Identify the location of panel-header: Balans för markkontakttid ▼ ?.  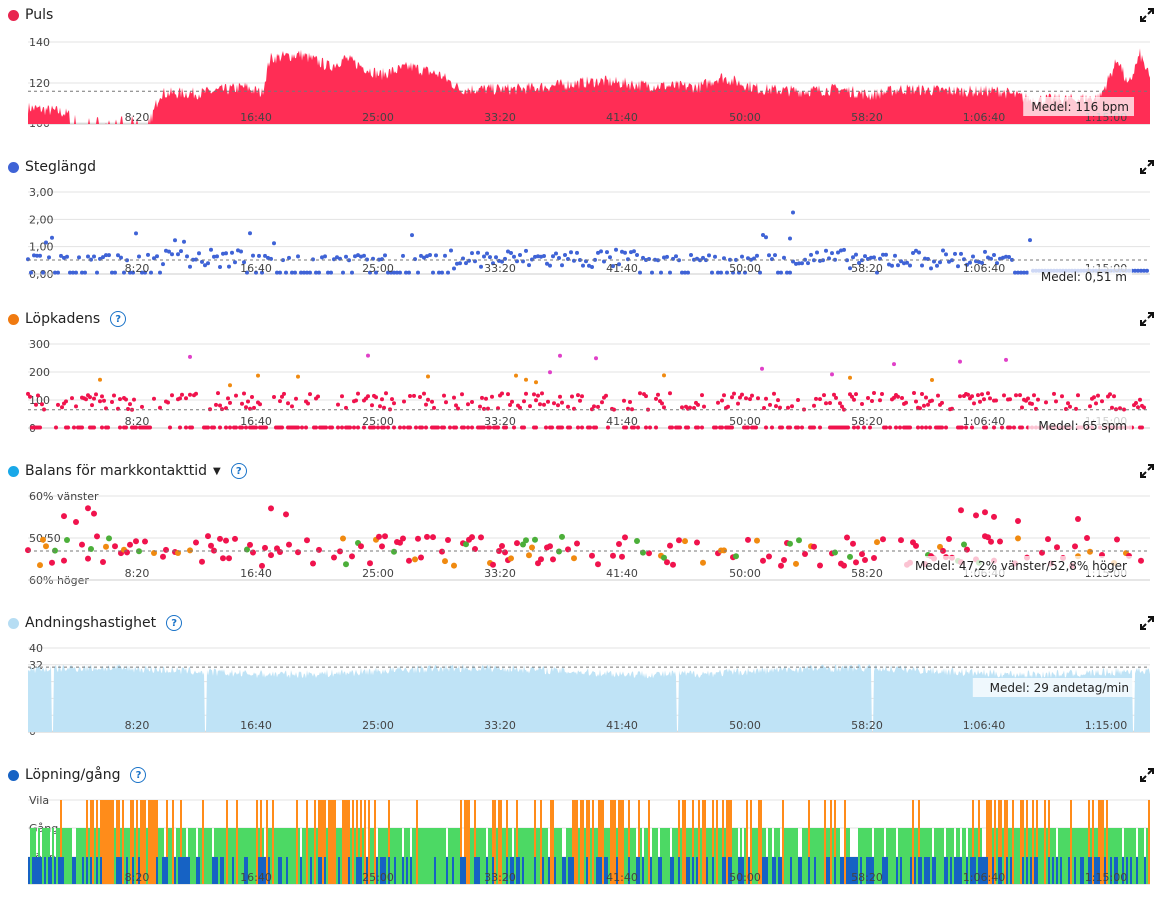
(127, 471).